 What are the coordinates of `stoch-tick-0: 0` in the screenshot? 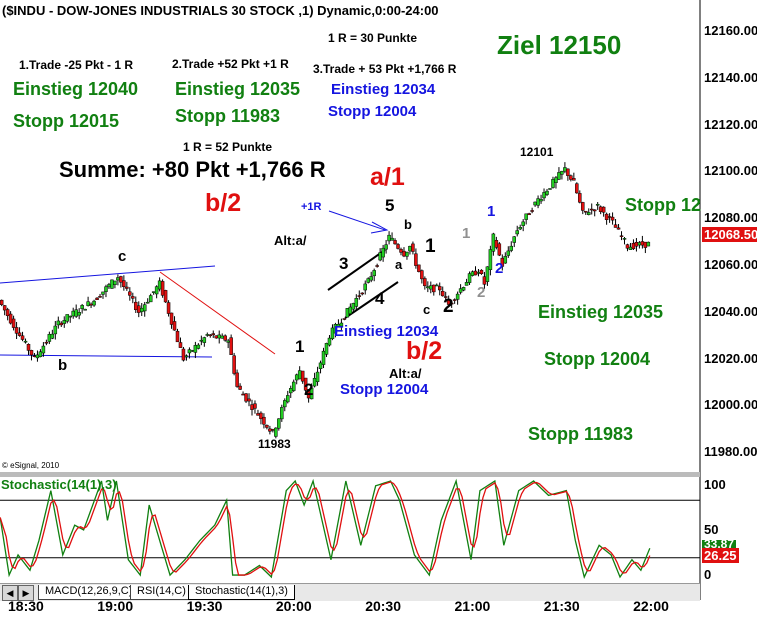 It's located at (708, 574).